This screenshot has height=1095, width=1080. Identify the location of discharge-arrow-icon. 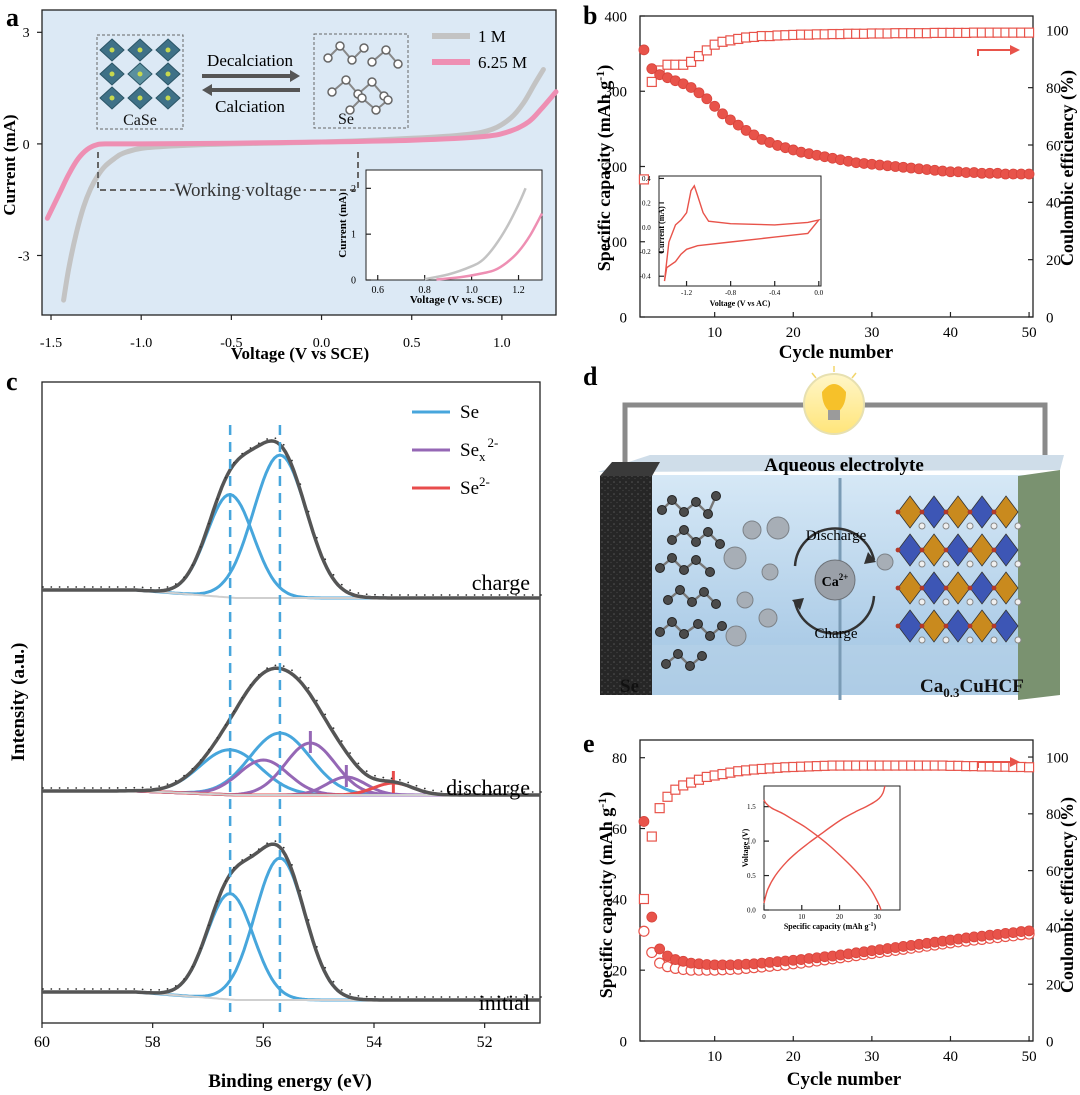
(834, 547).